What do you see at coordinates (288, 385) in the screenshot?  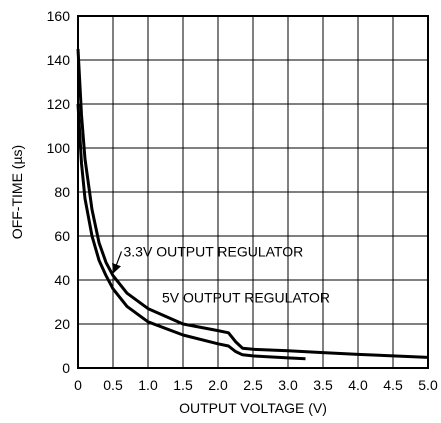 I see `x-tick-label: 3.0` at bounding box center [288, 385].